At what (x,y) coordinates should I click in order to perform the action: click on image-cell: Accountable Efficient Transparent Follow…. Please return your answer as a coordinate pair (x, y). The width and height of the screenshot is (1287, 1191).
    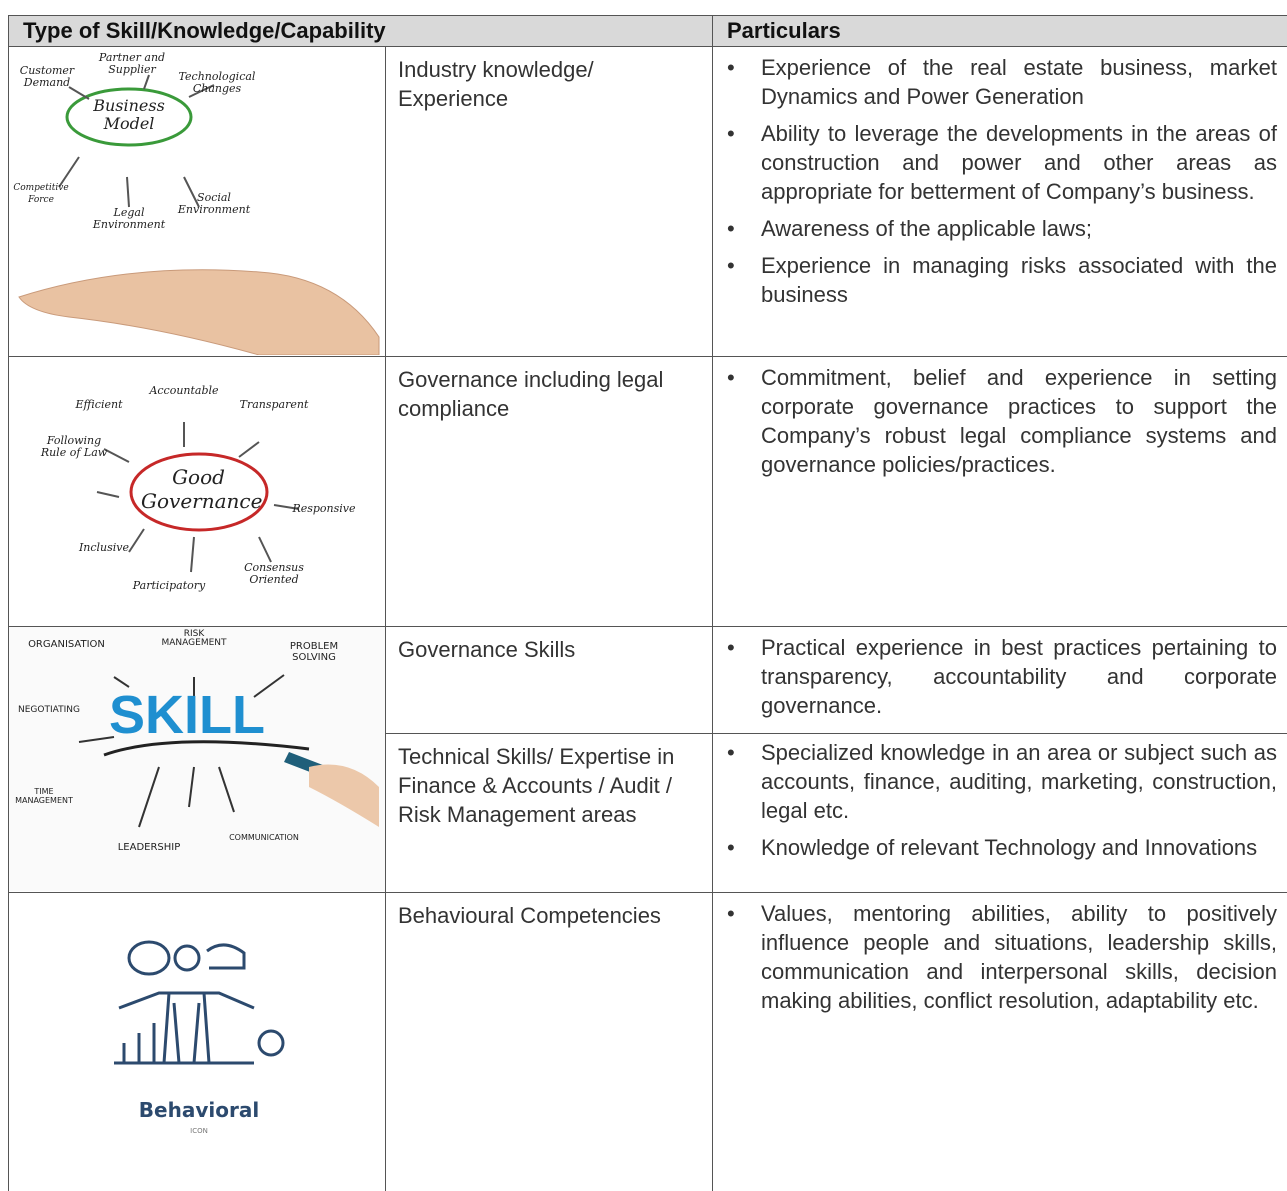
    Looking at the image, I should click on (197, 491).